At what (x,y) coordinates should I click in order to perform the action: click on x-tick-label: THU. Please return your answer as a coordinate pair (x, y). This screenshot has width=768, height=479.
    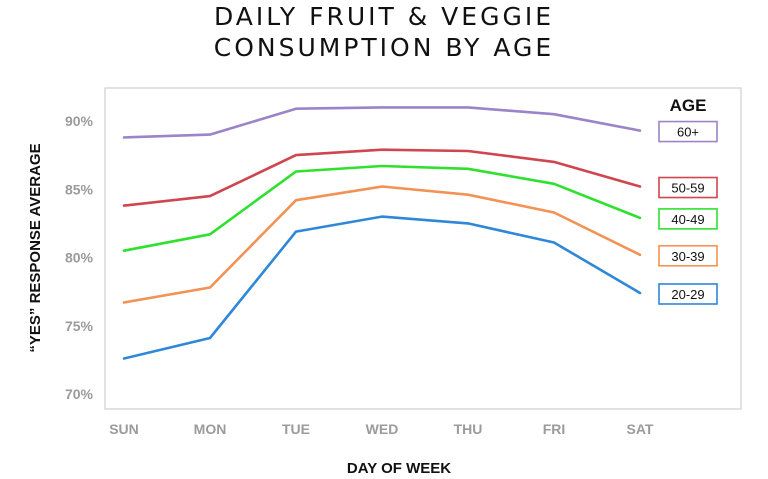
    Looking at the image, I should click on (468, 429).